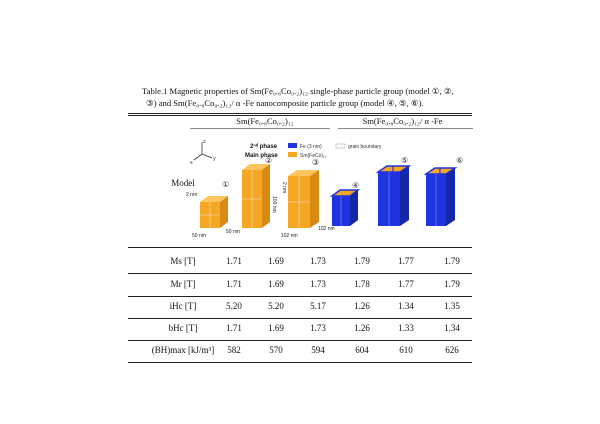 The image size is (600, 424). Describe the element at coordinates (452, 306) in the screenshot. I see `value-cell: 1.35` at that location.